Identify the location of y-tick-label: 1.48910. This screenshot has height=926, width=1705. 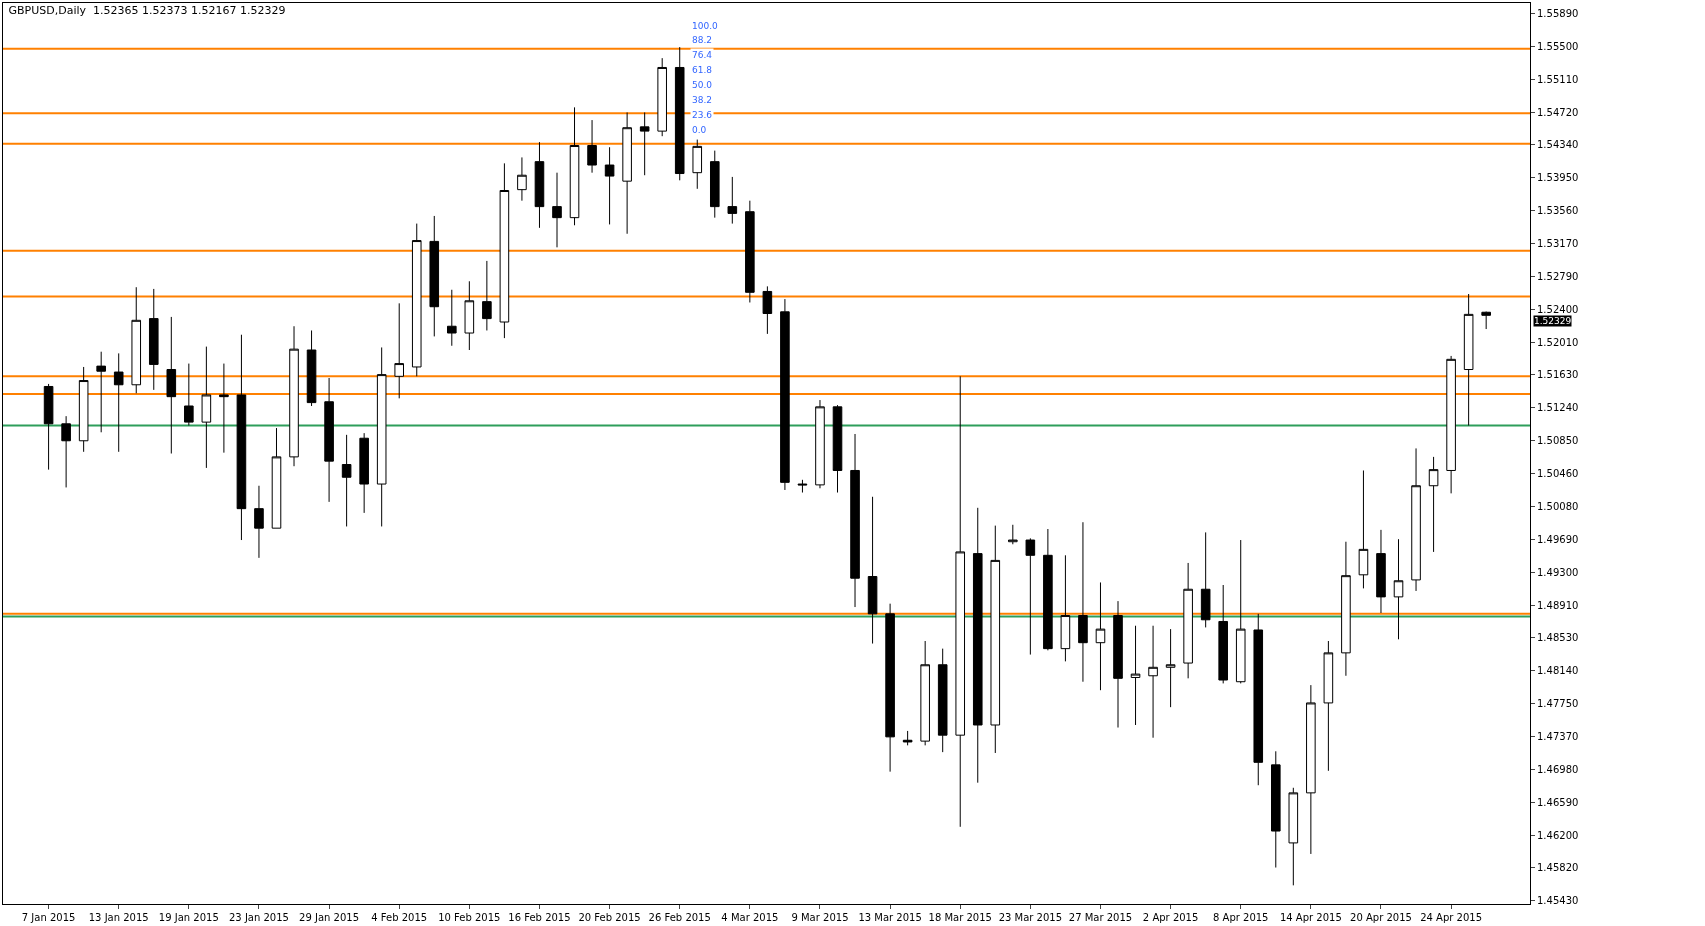
(1558, 605).